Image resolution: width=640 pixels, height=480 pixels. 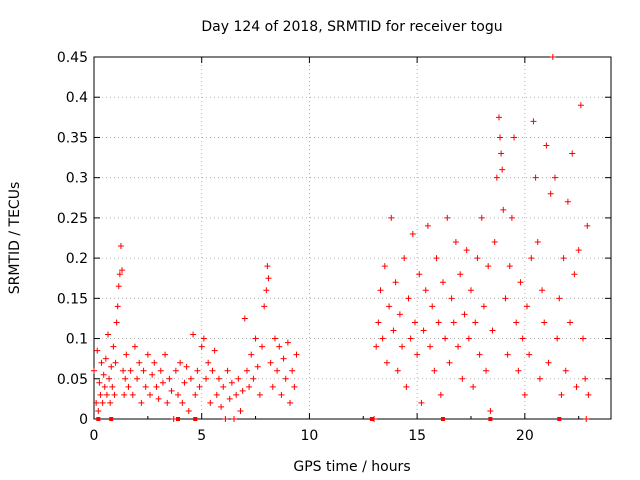 I want to click on x-tick-label: 10, so click(x=310, y=436).